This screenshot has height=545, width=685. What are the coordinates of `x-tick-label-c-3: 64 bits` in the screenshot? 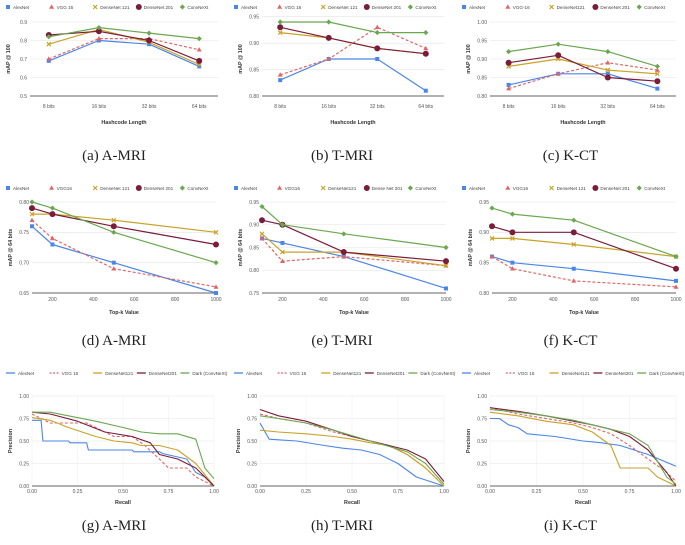 It's located at (657, 107).